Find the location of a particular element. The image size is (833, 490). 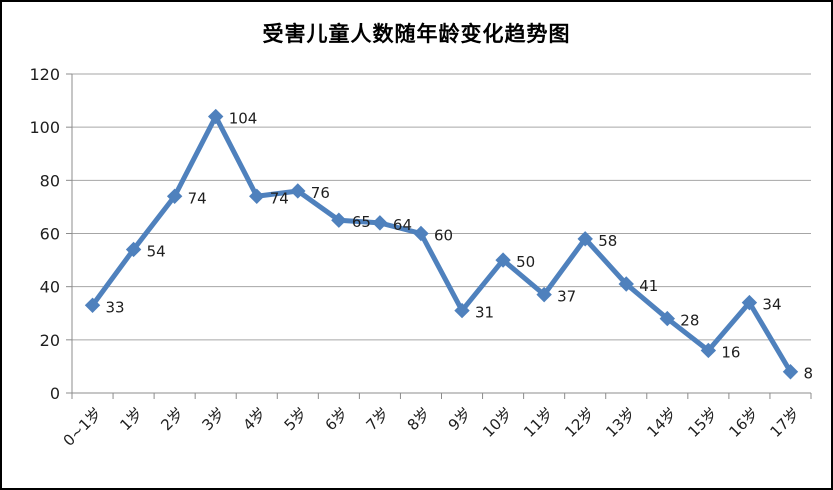

data-point-label: 60 is located at coordinates (443, 236).